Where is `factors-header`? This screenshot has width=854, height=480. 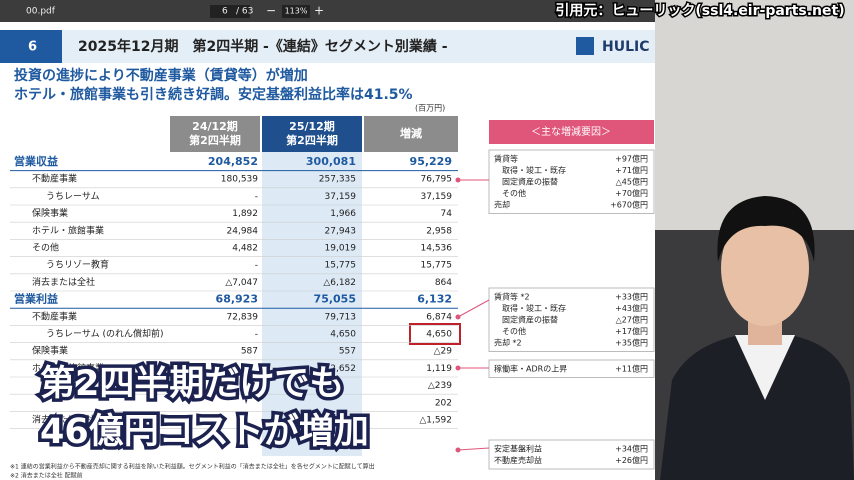
factors-header is located at coordinates (571, 132).